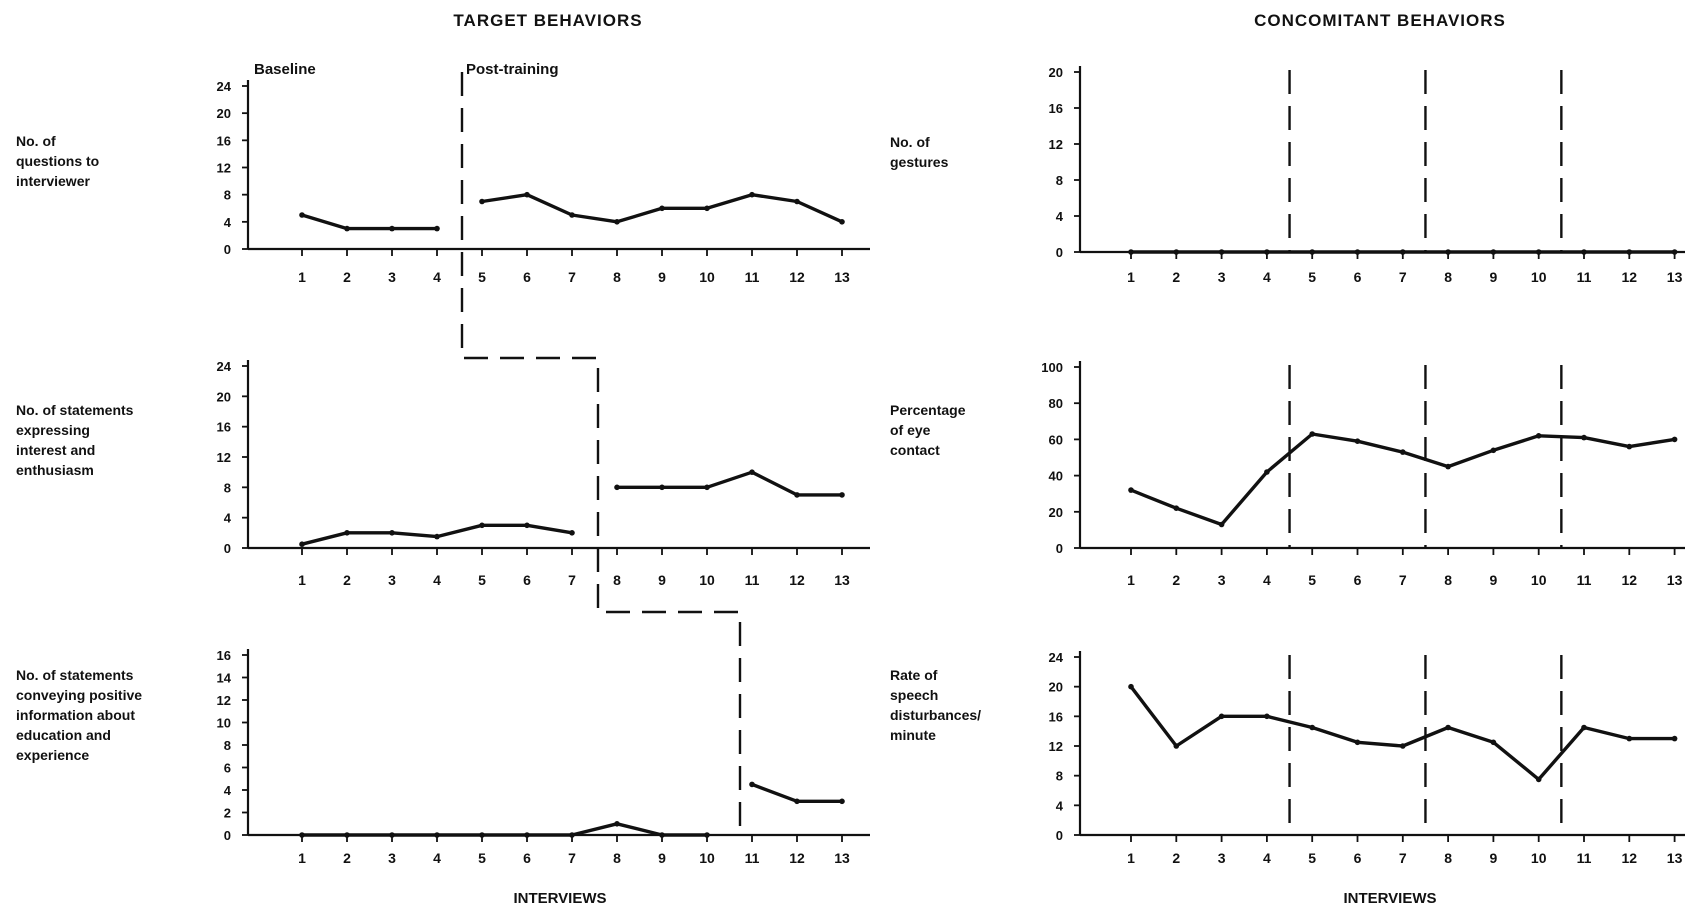 Image resolution: width=1695 pixels, height=910 pixels. Describe the element at coordinates (601, 453) in the screenshot. I see `staggered-phase-change-line` at that location.